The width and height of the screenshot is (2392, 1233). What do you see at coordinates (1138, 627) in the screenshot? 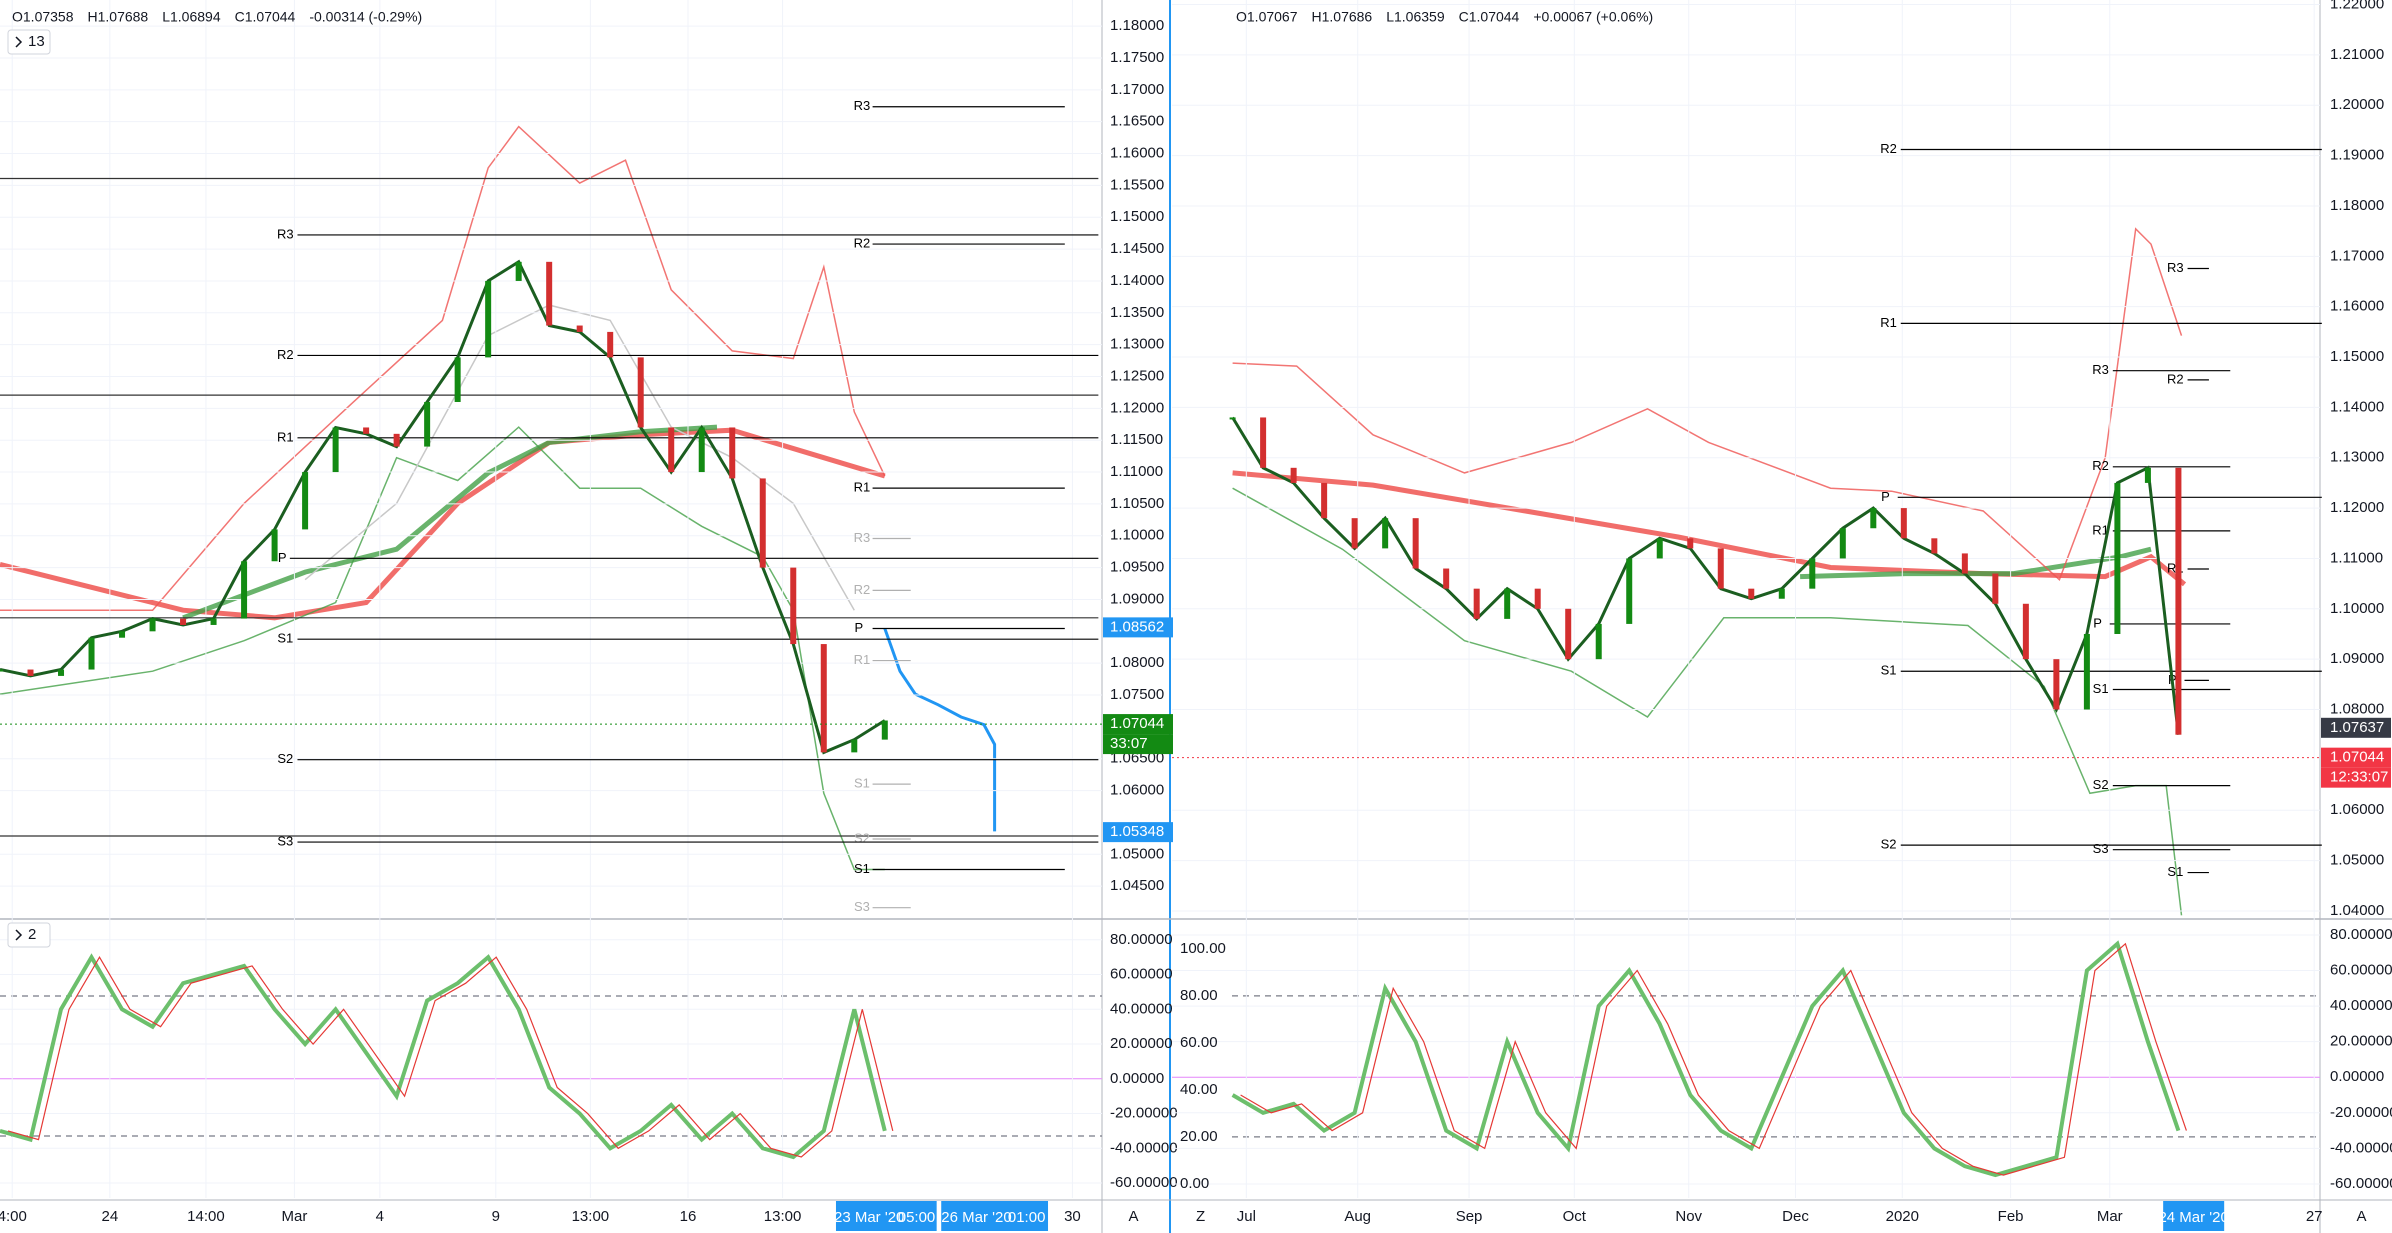
I see `price-tag` at bounding box center [1138, 627].